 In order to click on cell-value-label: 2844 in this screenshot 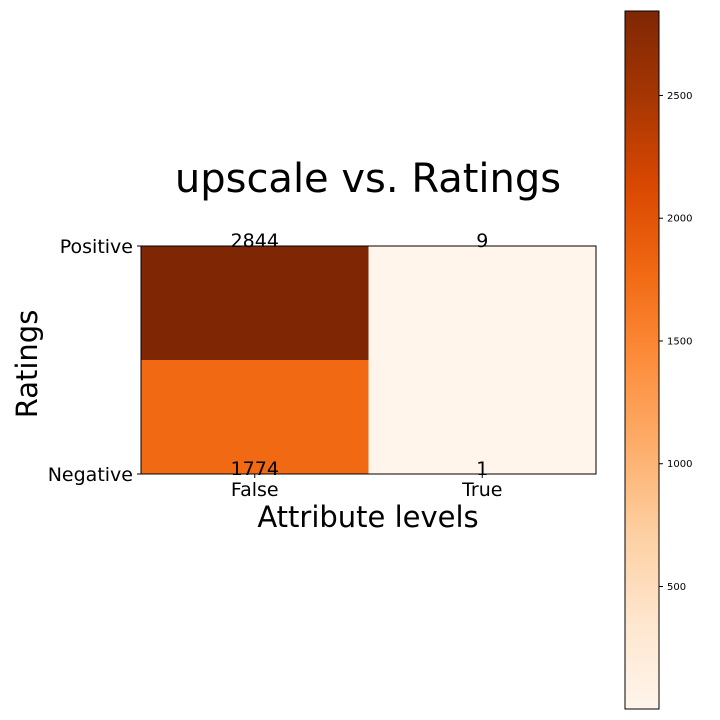, I will do `click(255, 241)`.